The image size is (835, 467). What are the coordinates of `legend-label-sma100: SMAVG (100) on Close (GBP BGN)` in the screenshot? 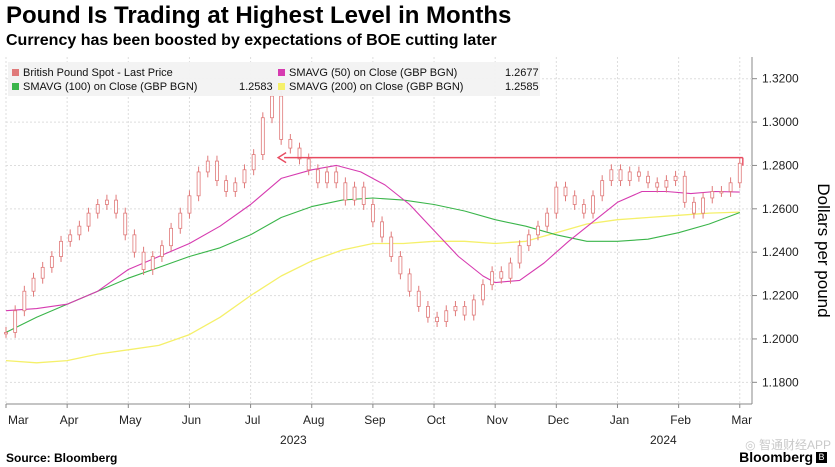 It's located at (110, 87).